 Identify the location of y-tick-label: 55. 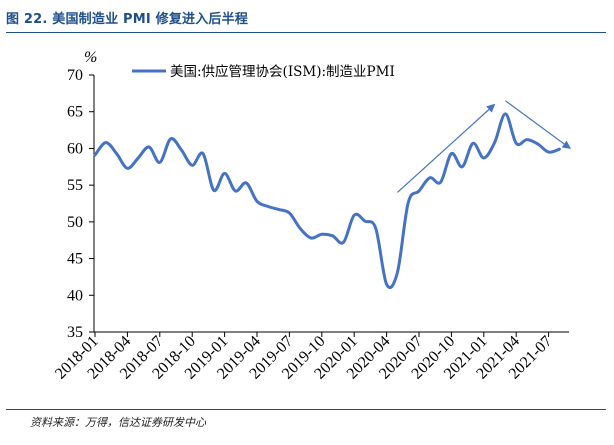
(75, 185).